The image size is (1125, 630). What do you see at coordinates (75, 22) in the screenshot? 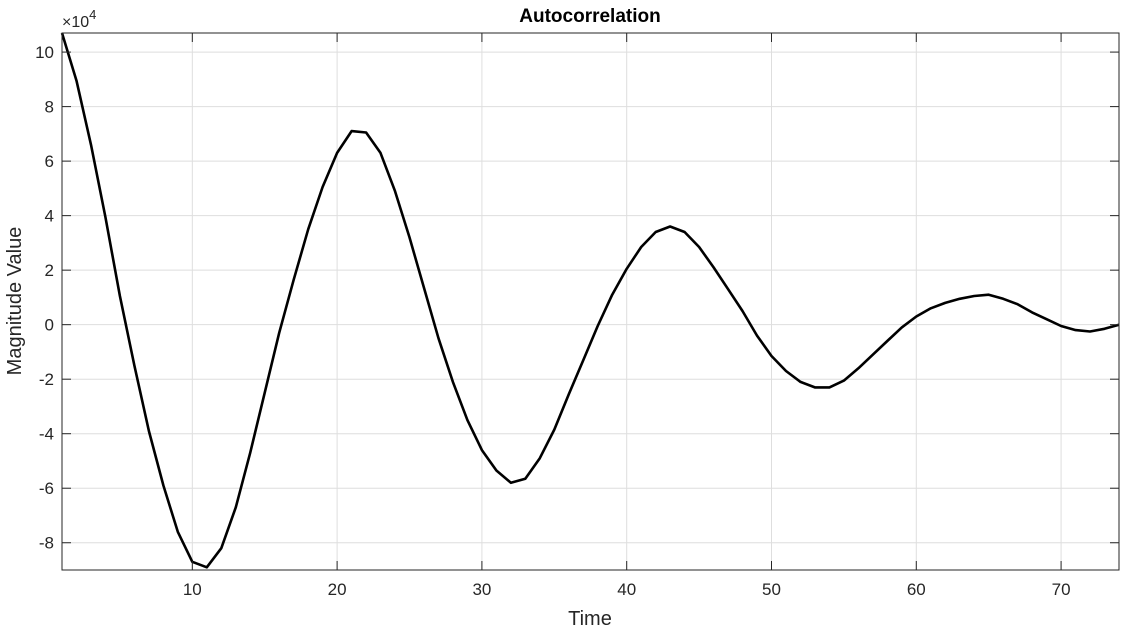
I see `y-exponent-base: ×10` at bounding box center [75, 22].